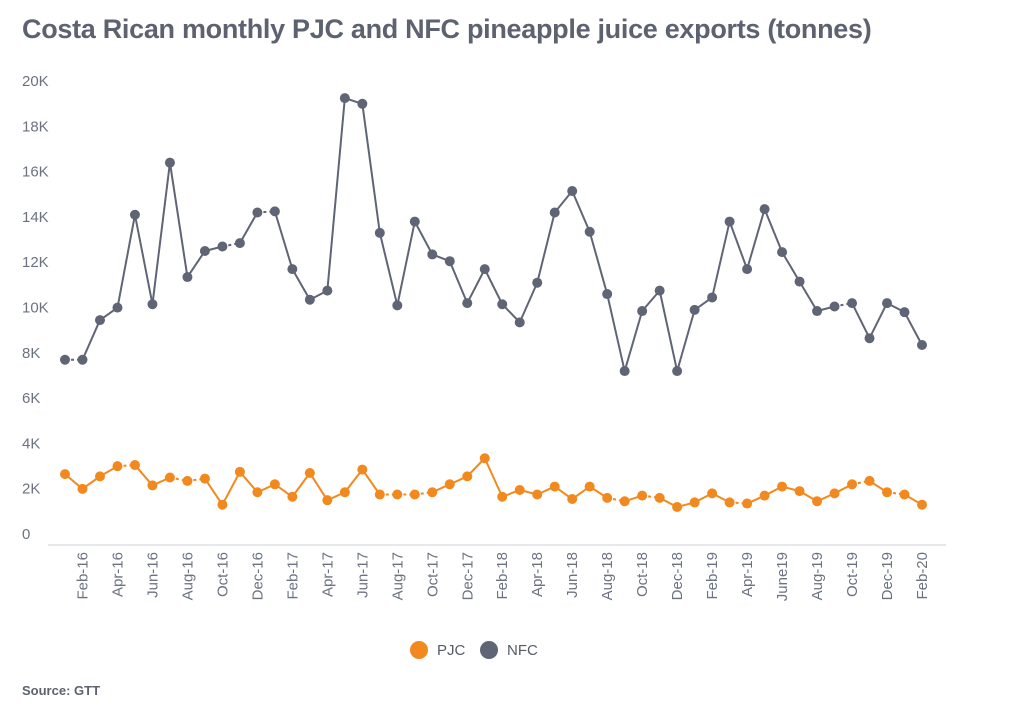 This screenshot has width=1014, height=715. I want to click on y-tick-label: 14K, so click(35, 217).